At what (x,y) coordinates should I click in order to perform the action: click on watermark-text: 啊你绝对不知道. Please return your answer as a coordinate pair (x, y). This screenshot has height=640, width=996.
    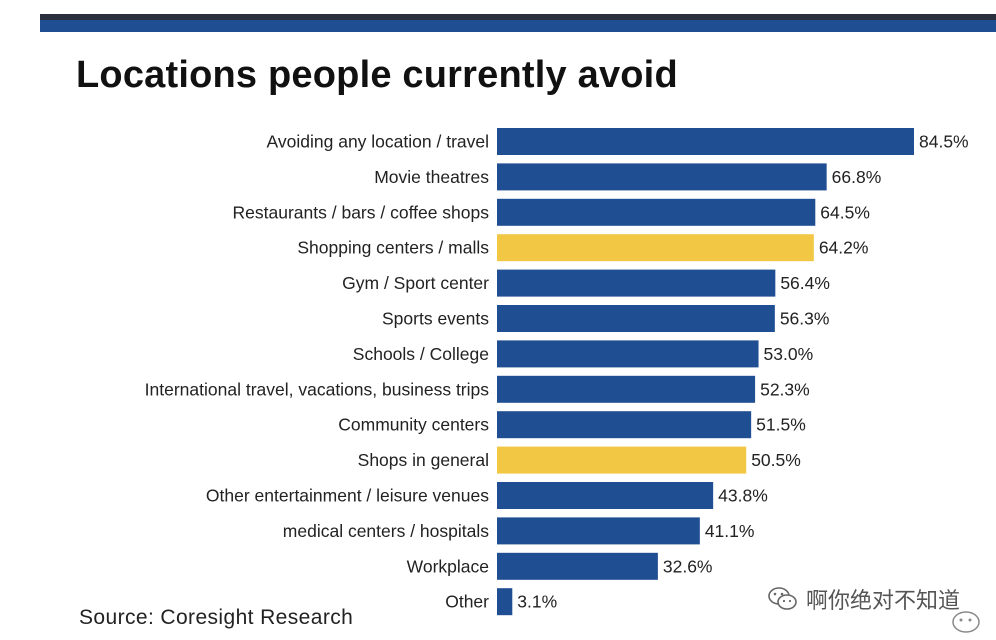
    Looking at the image, I should click on (883, 600).